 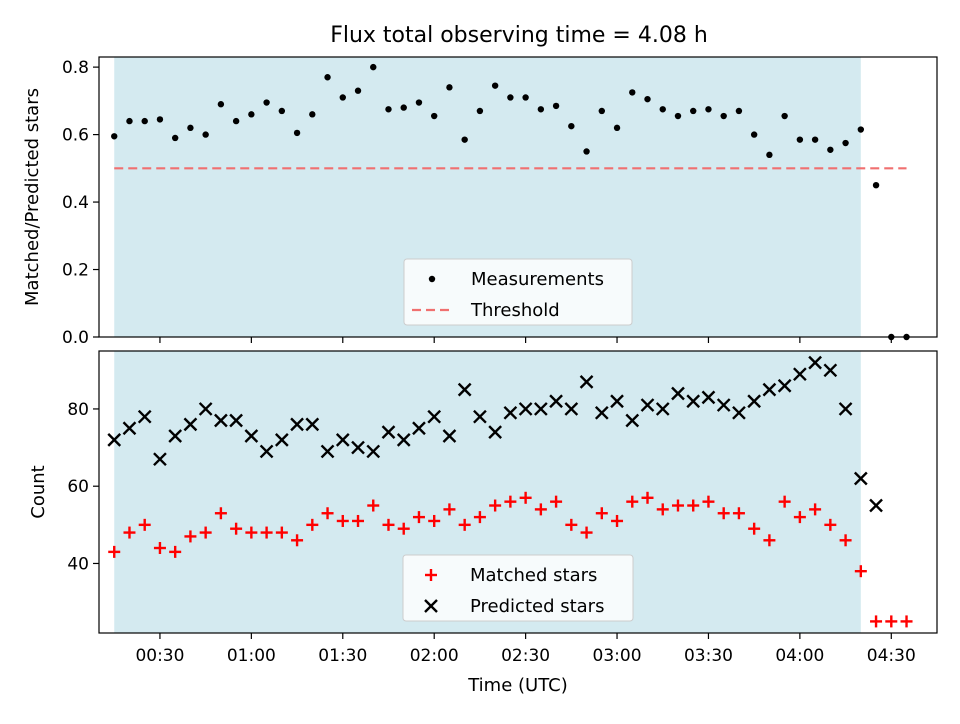 I want to click on ratio-y-axis-label: Matched/Predicted stars, so click(x=32, y=197).